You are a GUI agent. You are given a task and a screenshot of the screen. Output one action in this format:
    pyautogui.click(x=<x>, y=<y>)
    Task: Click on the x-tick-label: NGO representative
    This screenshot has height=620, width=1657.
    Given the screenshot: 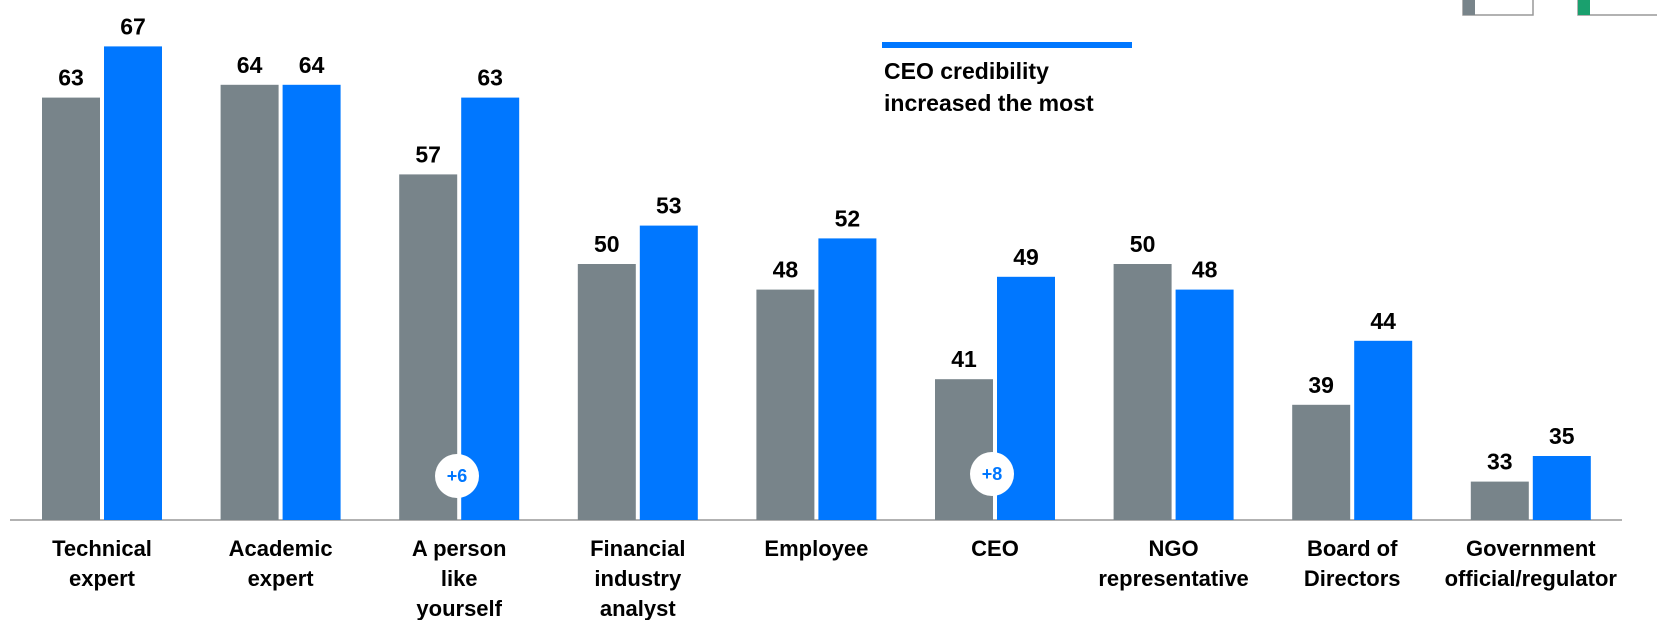 What is the action you would take?
    pyautogui.click(x=1173, y=563)
    